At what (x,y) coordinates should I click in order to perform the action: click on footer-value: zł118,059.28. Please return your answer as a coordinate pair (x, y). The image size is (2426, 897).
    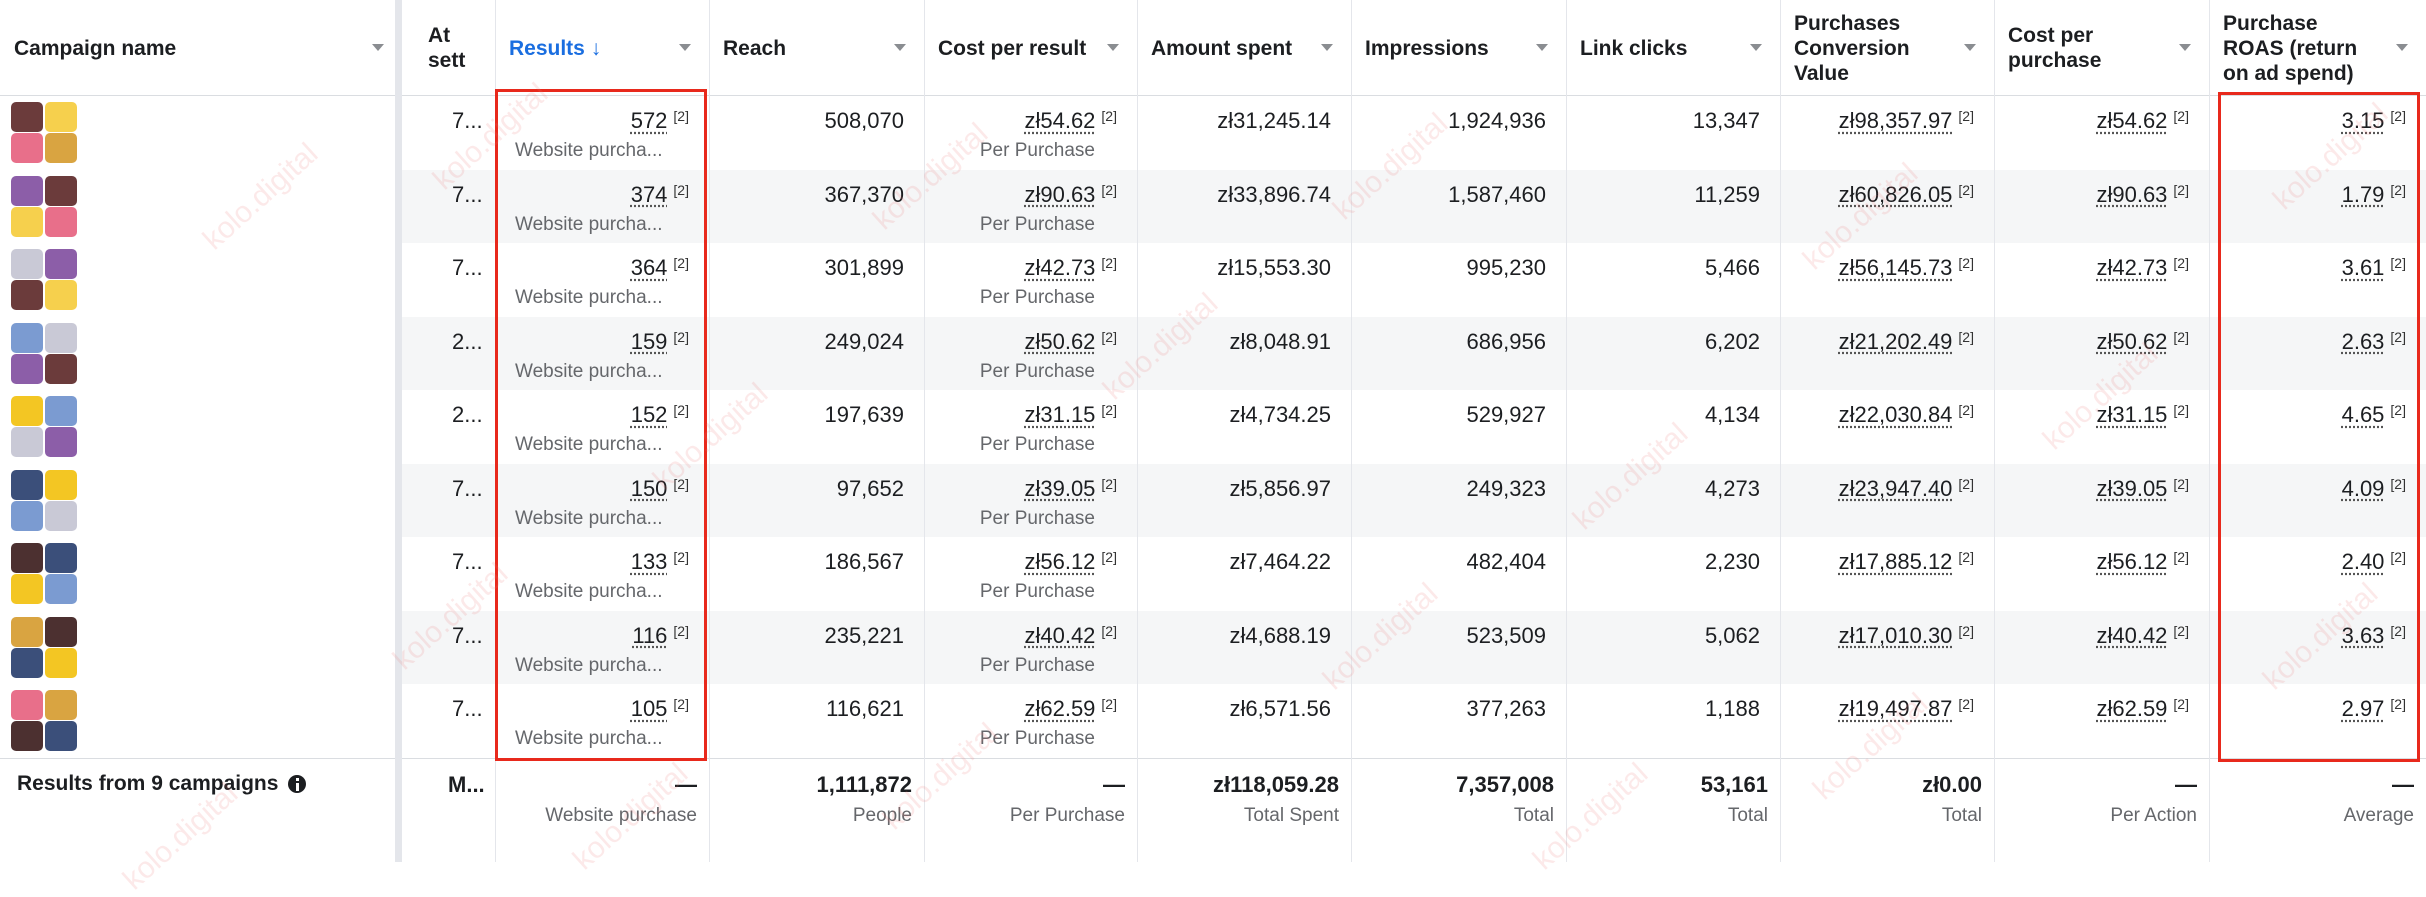
    Looking at the image, I should click on (1275, 784).